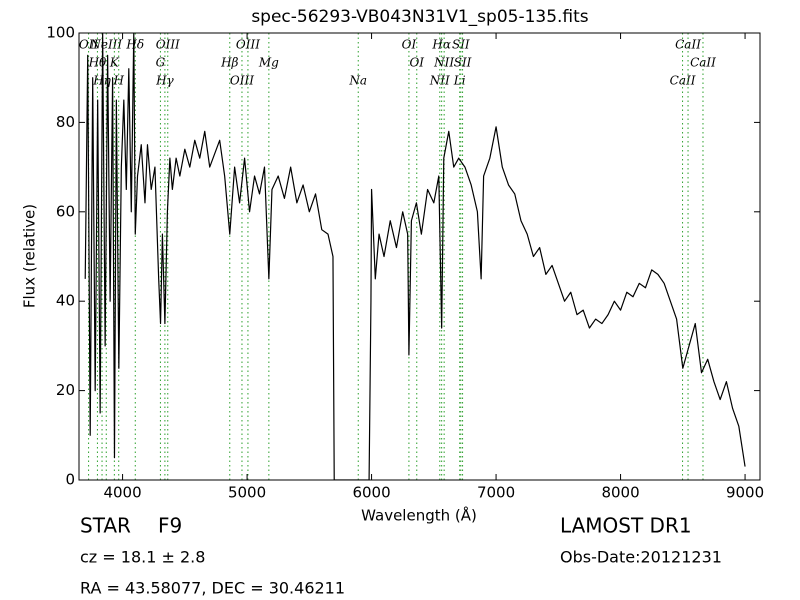 This screenshot has height=600, width=800. Describe the element at coordinates (620, 493) in the screenshot. I see `x-tick-label: 8000` at that location.